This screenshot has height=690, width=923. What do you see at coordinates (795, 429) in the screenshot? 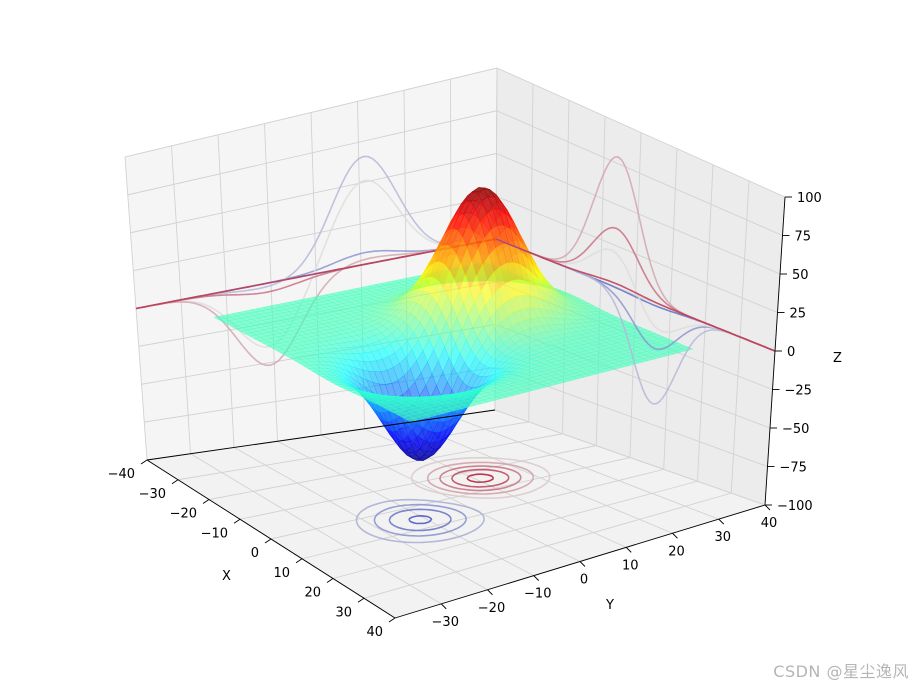
I see `z-tick-label: −50` at bounding box center [795, 429].